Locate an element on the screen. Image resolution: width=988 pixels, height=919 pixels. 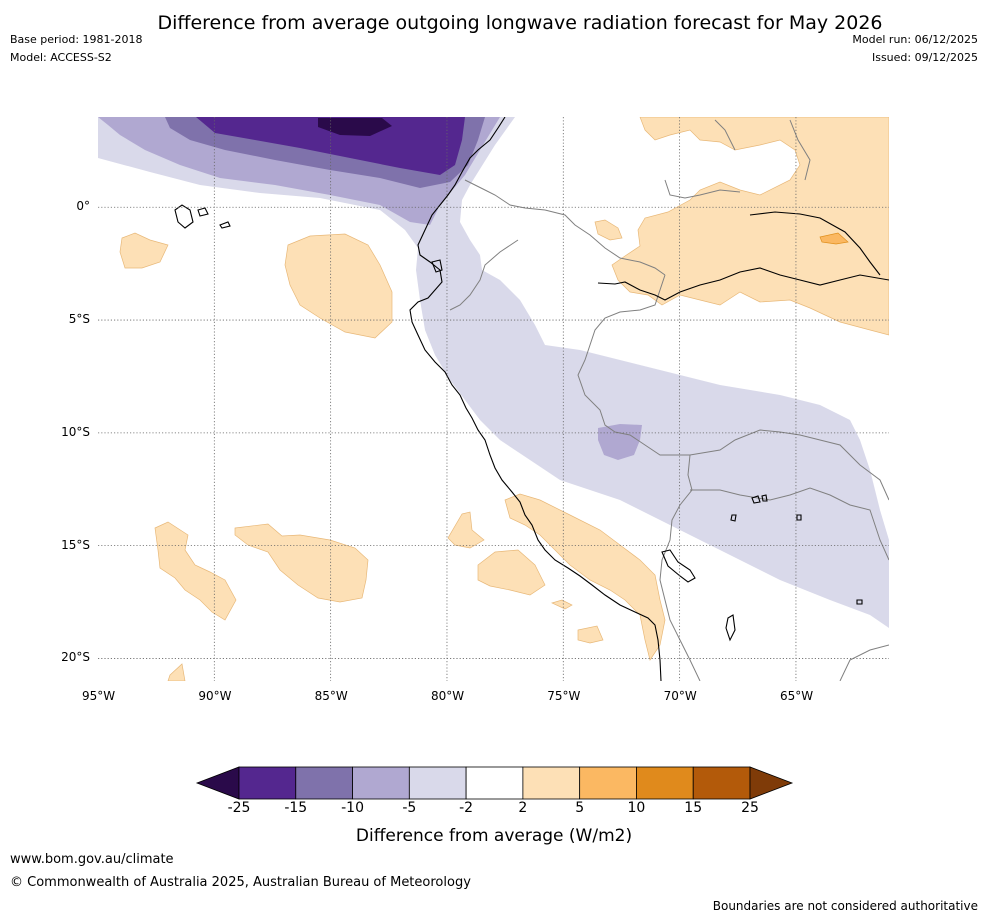
colorbar-tick-label: -15 is located at coordinates (296, 808).